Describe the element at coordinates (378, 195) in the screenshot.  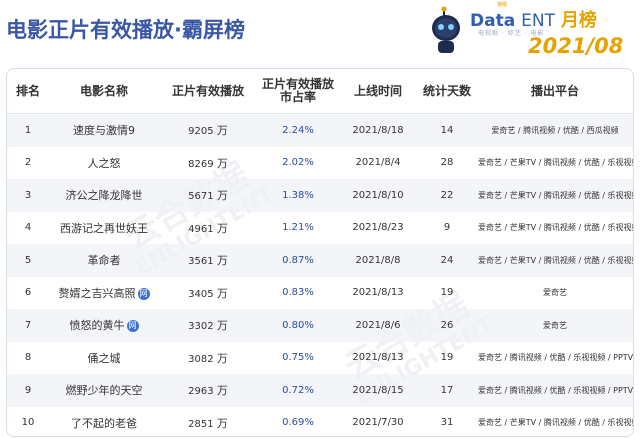
I see `release-date-cell: 2021/8/10` at that location.